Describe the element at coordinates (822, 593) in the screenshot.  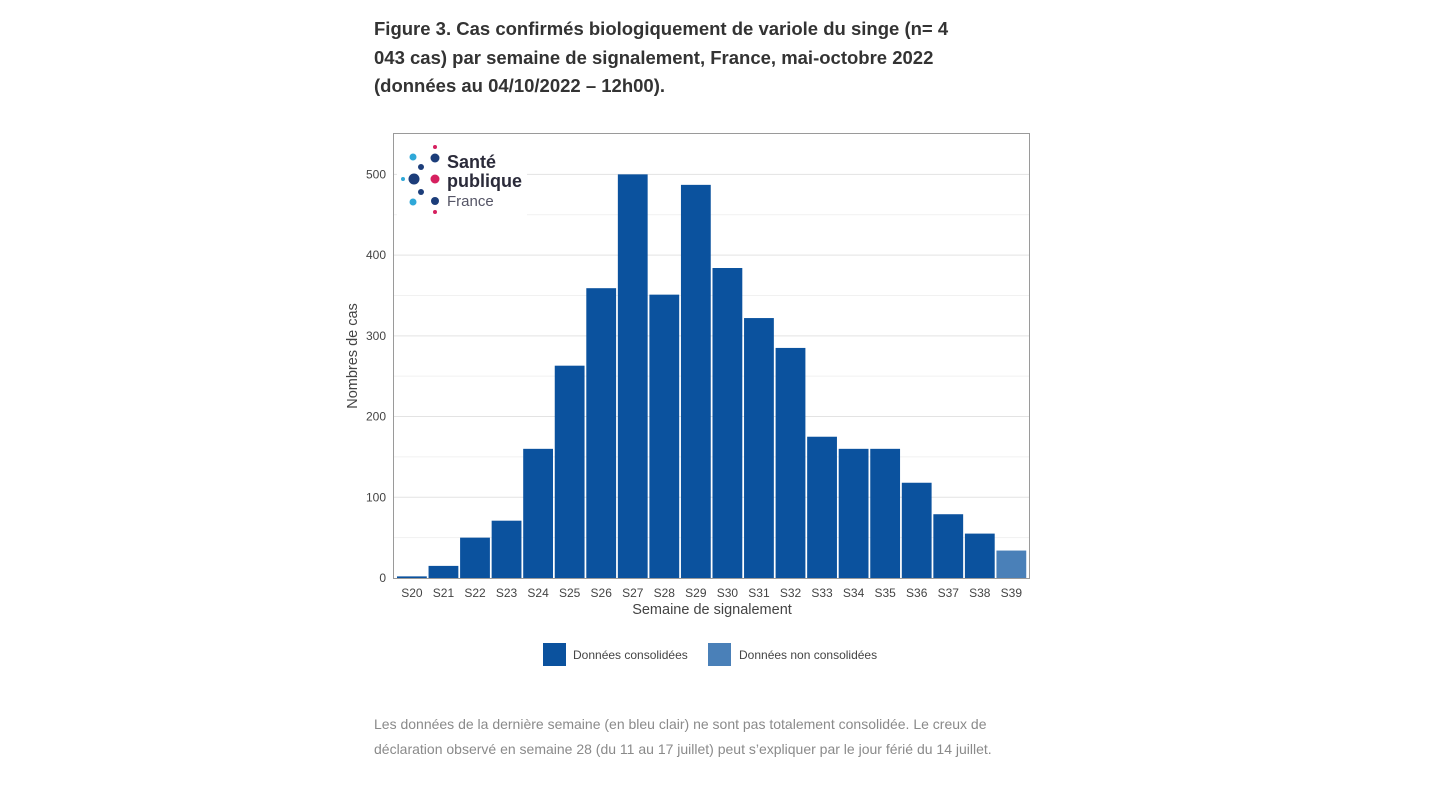
I see `x-tick-label: S33` at that location.